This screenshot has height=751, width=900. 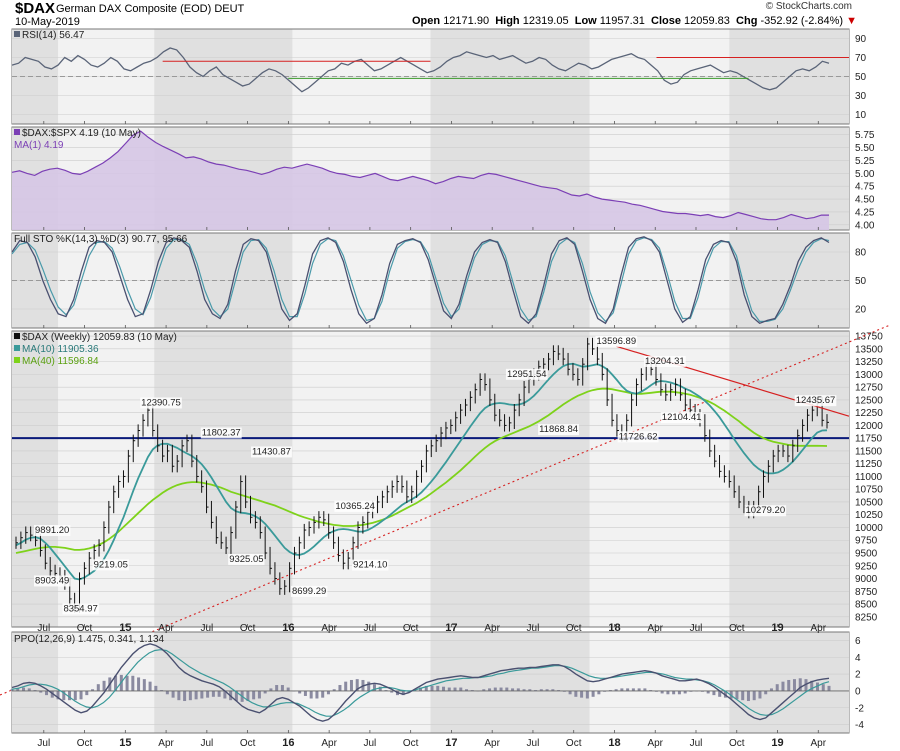 I want to click on price-annotation: 8903.49, so click(x=52, y=580).